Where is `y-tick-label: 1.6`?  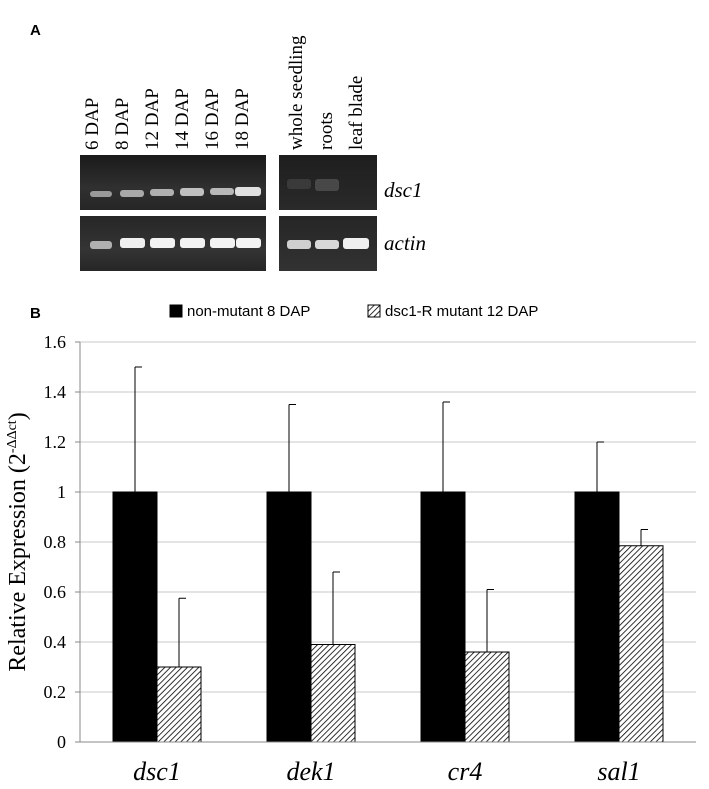
y-tick-label: 1.6 is located at coordinates (55, 342).